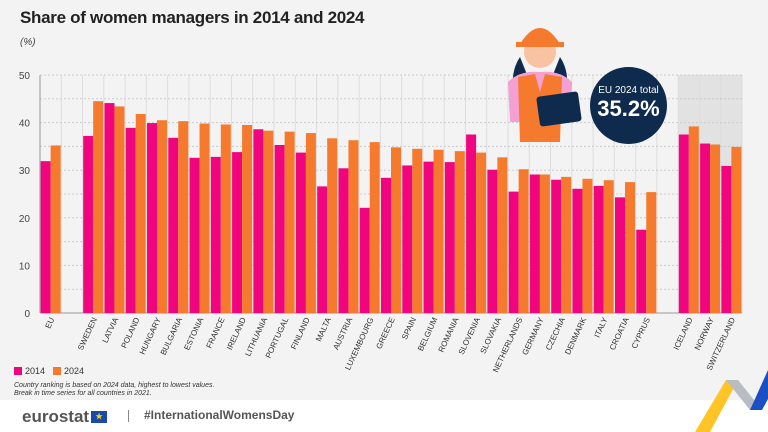 Image resolution: width=768 pixels, height=432 pixels. What do you see at coordinates (310, 223) in the screenshot?
I see `bar-2024-finland` at bounding box center [310, 223].